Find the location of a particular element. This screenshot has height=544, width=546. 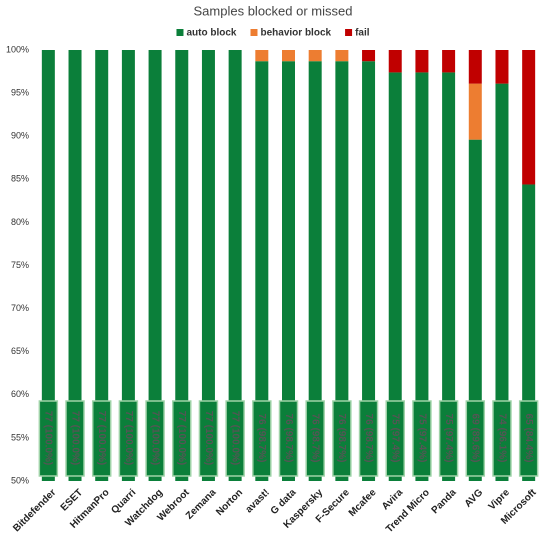

legend-label: fail is located at coordinates (362, 33).